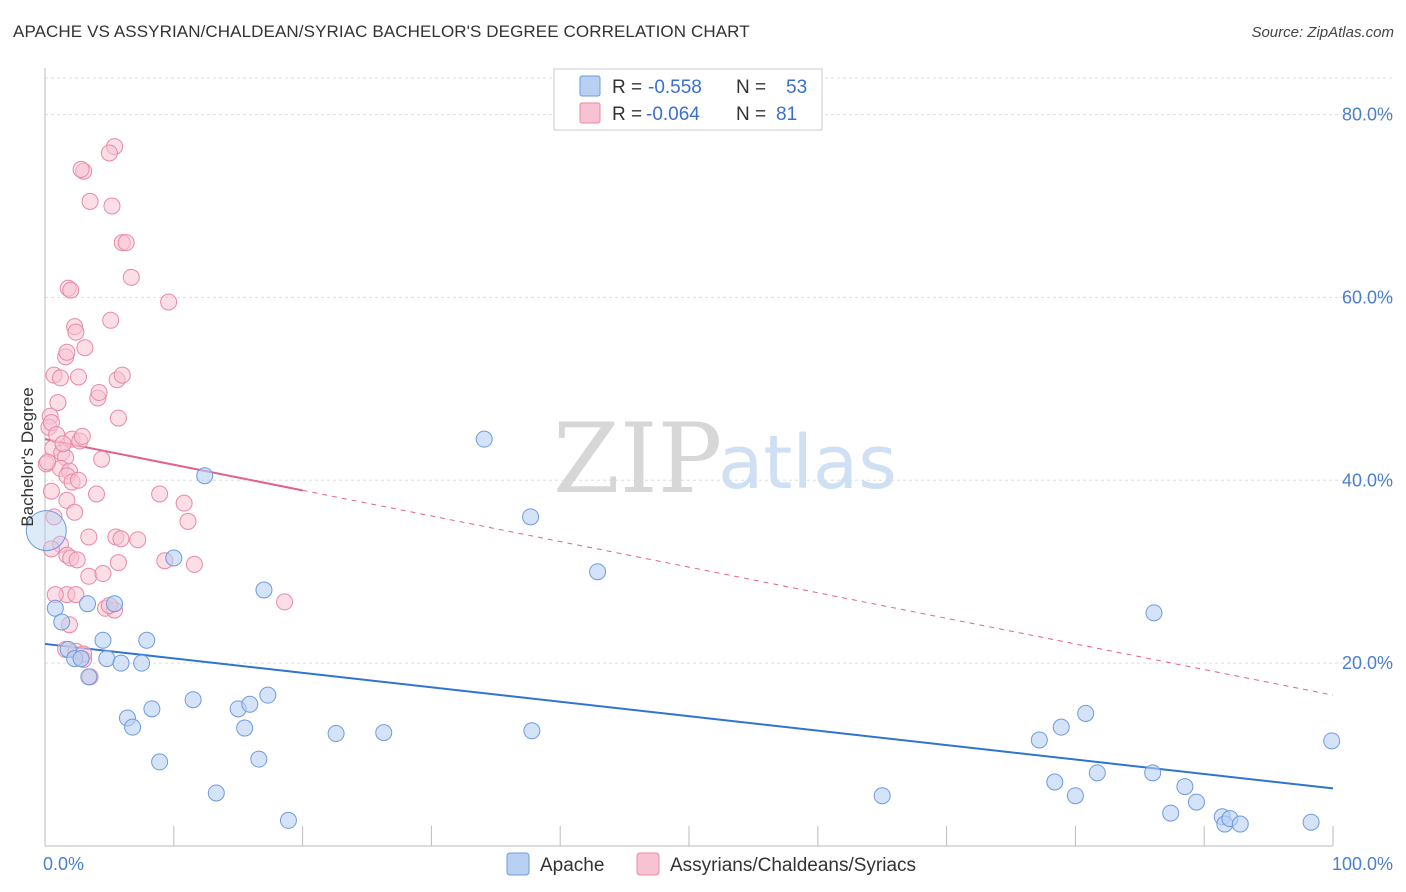  I want to click on y-tick-label-20: 20.0%, so click(1367, 663).